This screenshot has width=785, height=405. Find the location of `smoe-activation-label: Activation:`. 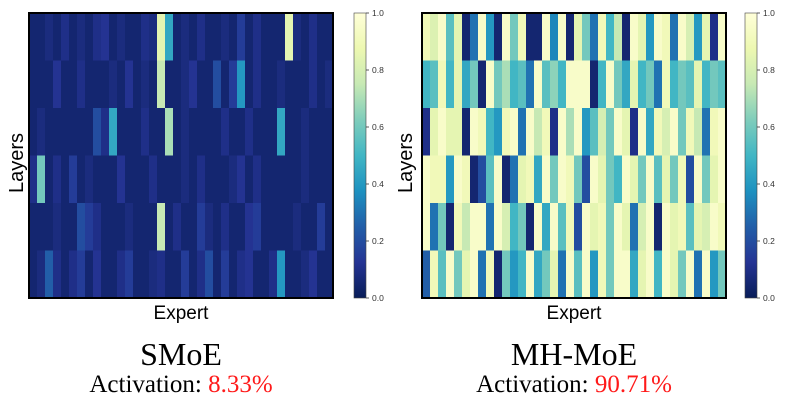

smoe-activation-label: Activation: is located at coordinates (145, 384).